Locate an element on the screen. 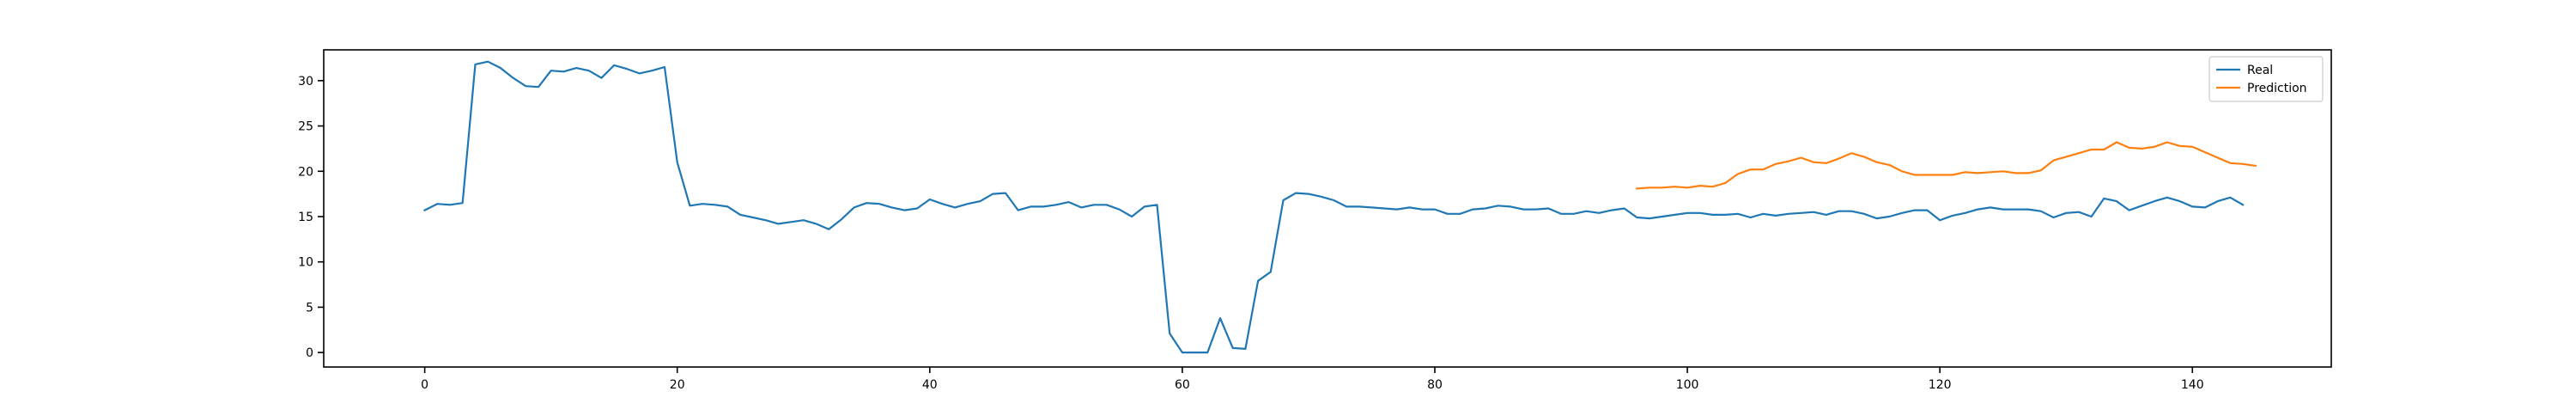 This screenshot has height=416, width=2576. x-tick-label: 0 is located at coordinates (424, 385).